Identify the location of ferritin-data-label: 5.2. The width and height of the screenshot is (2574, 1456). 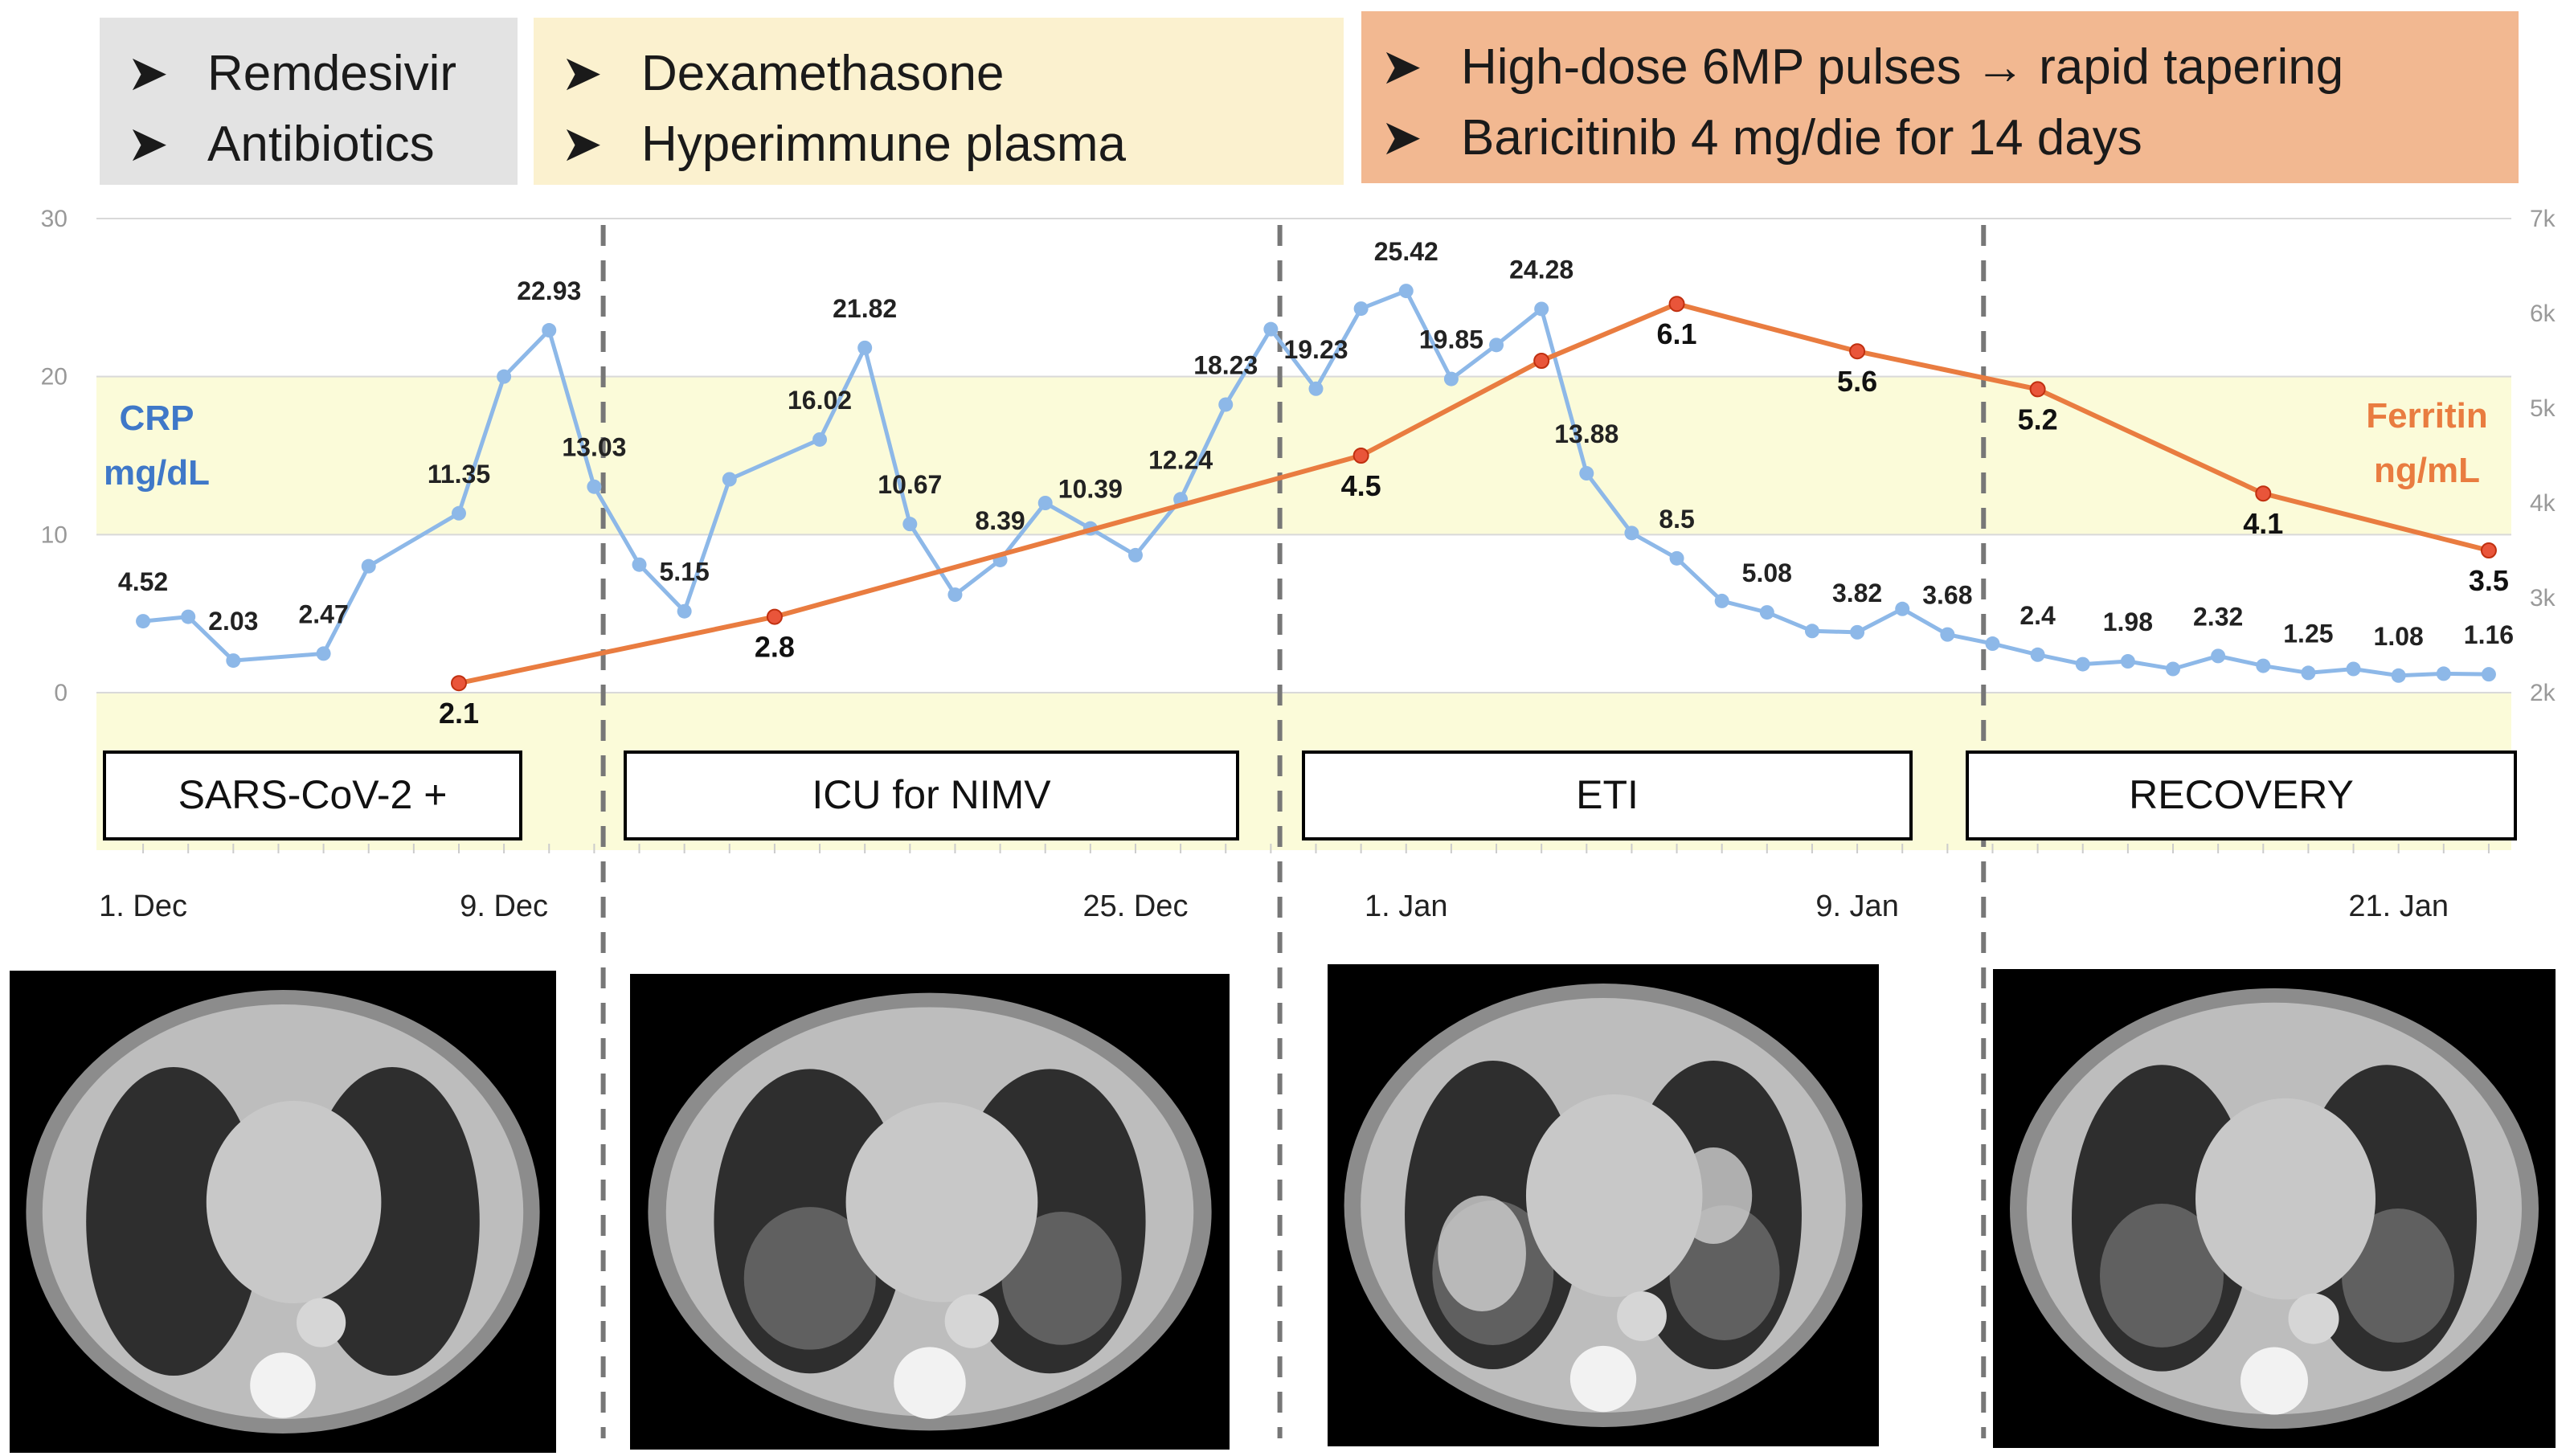
(2038, 419).